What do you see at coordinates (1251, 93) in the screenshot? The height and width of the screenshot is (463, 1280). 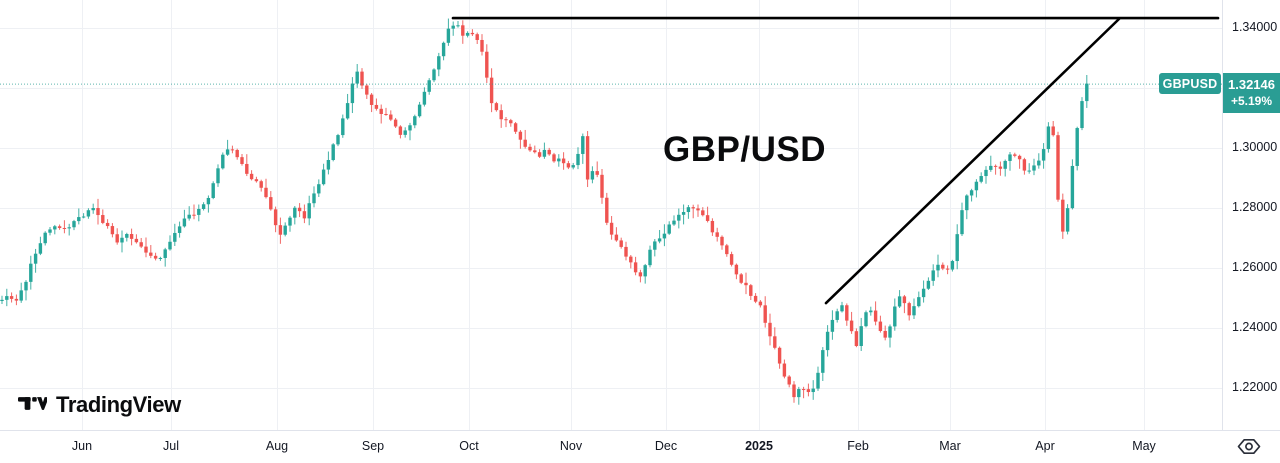 I see `last-price-badge: 1.32146 +5.19%` at bounding box center [1251, 93].